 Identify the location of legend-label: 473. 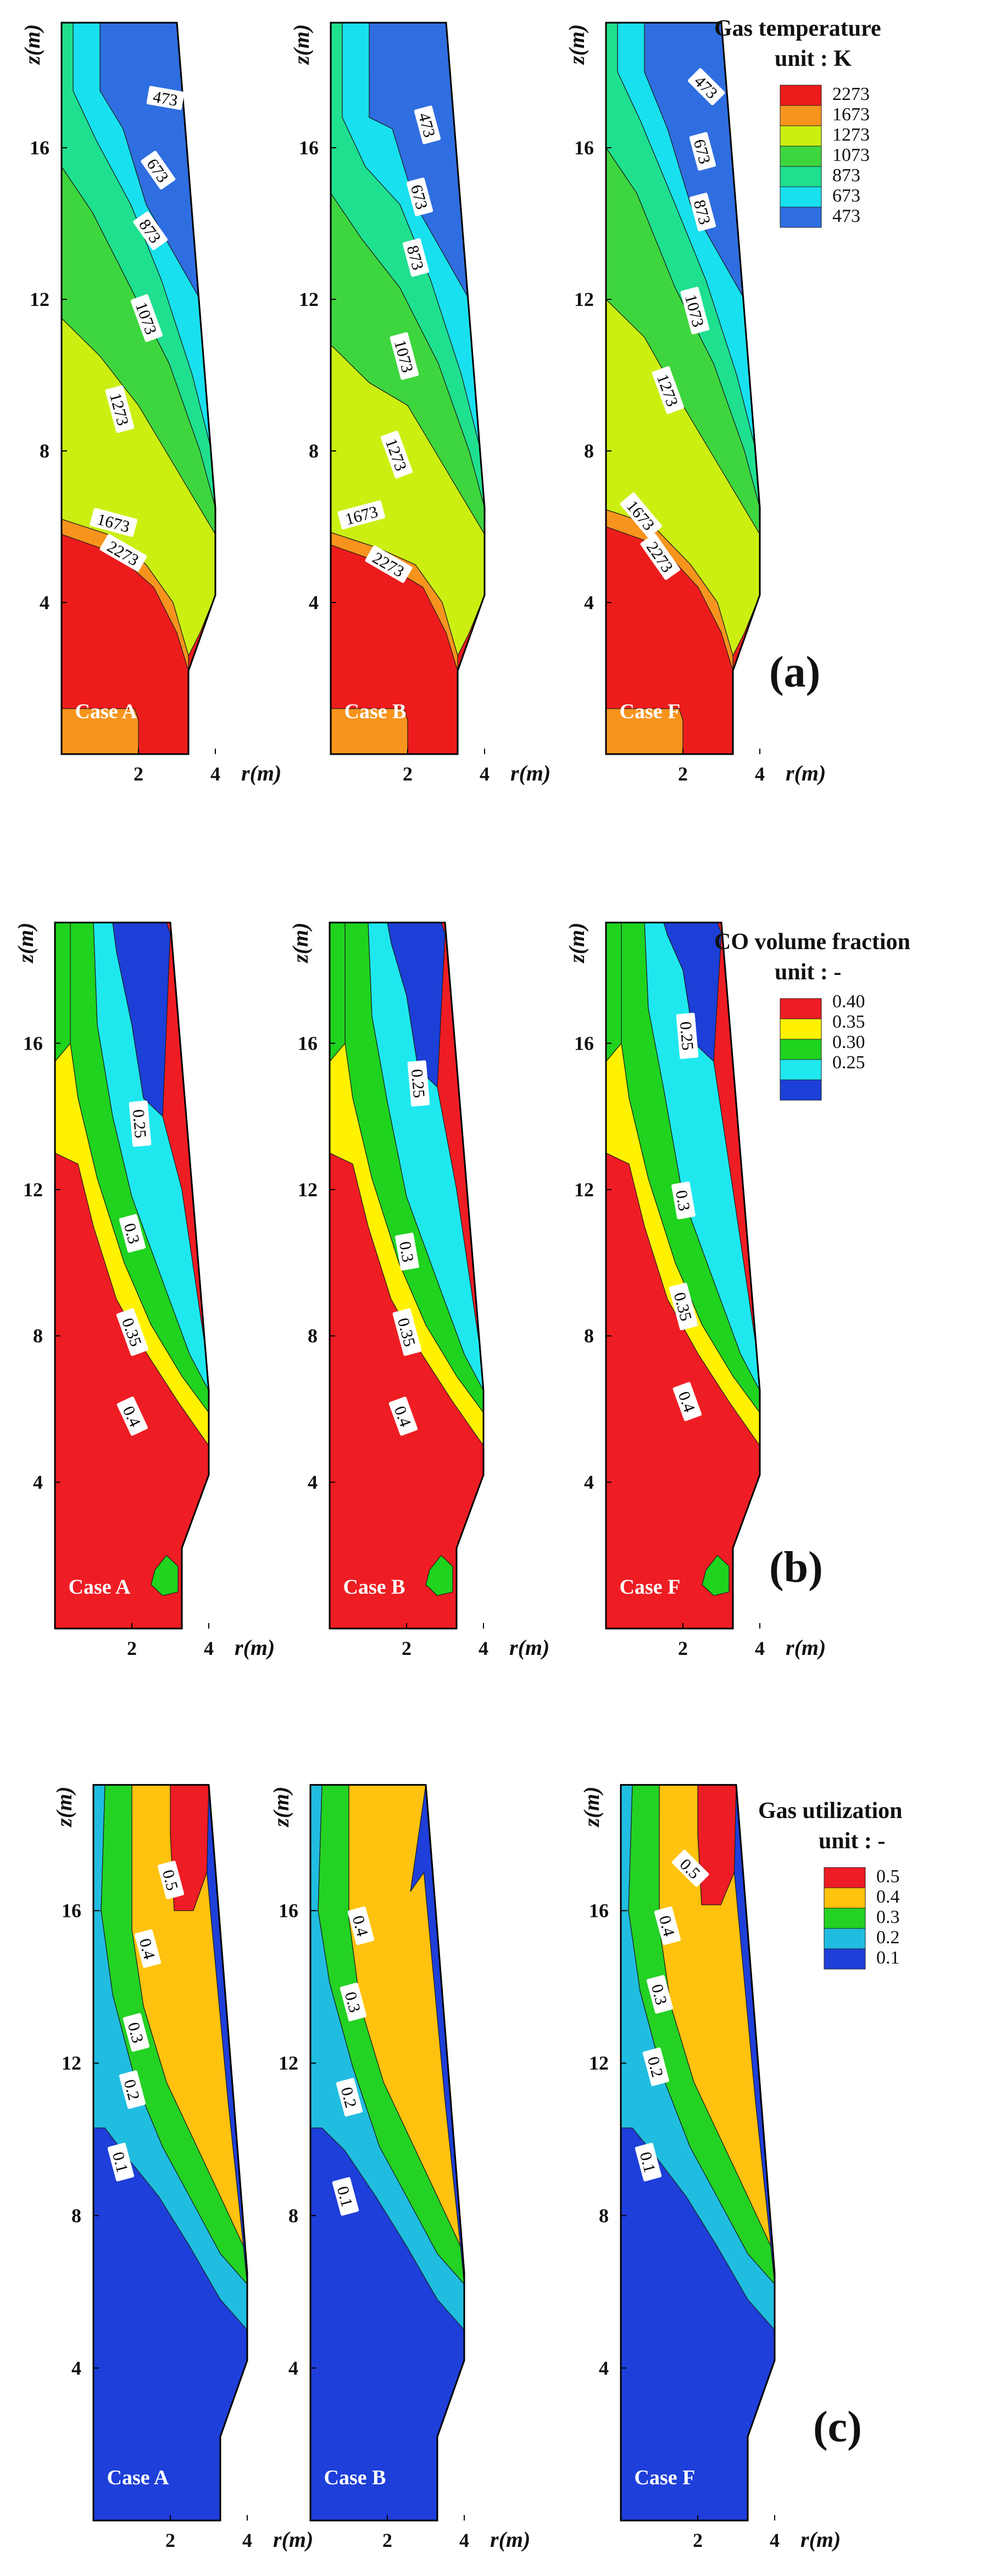
(846, 216).